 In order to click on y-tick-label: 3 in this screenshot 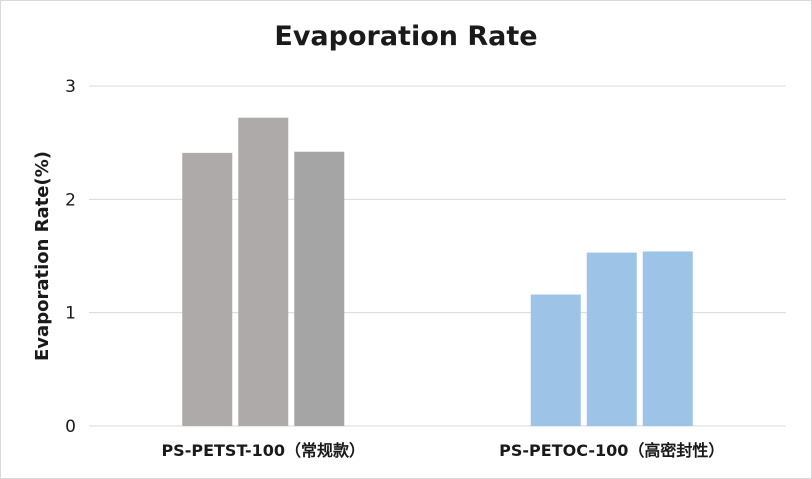, I will do `click(70, 87)`.